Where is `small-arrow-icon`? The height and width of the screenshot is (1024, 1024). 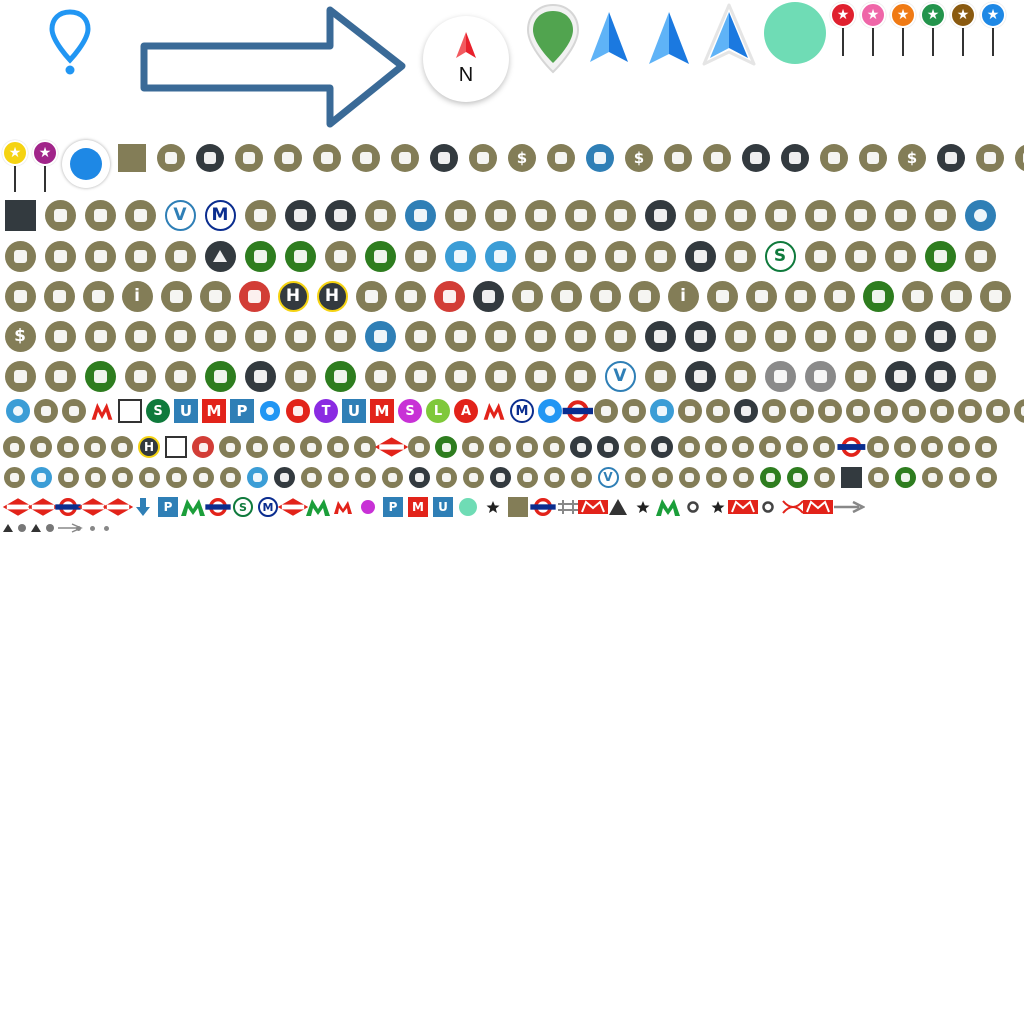
small-arrow-icon is located at coordinates (70, 528).